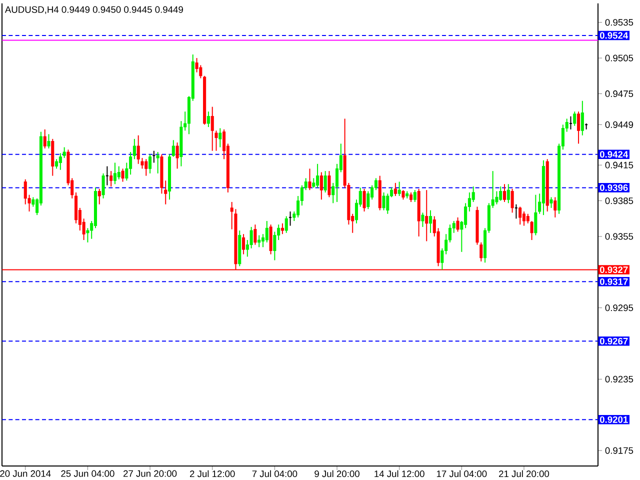 This screenshot has height=480, width=640. What do you see at coordinates (614, 187) in the screenshot?
I see `ref-line-label: 0.9396` at bounding box center [614, 187].